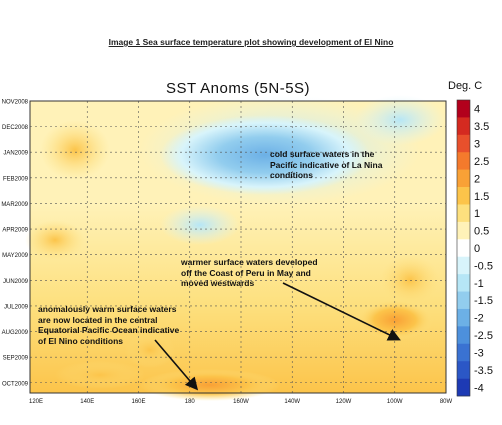 The height and width of the screenshot is (425, 502). Describe the element at coordinates (481, 127) in the screenshot. I see `colorbar-tick-label: 3.5` at that location.